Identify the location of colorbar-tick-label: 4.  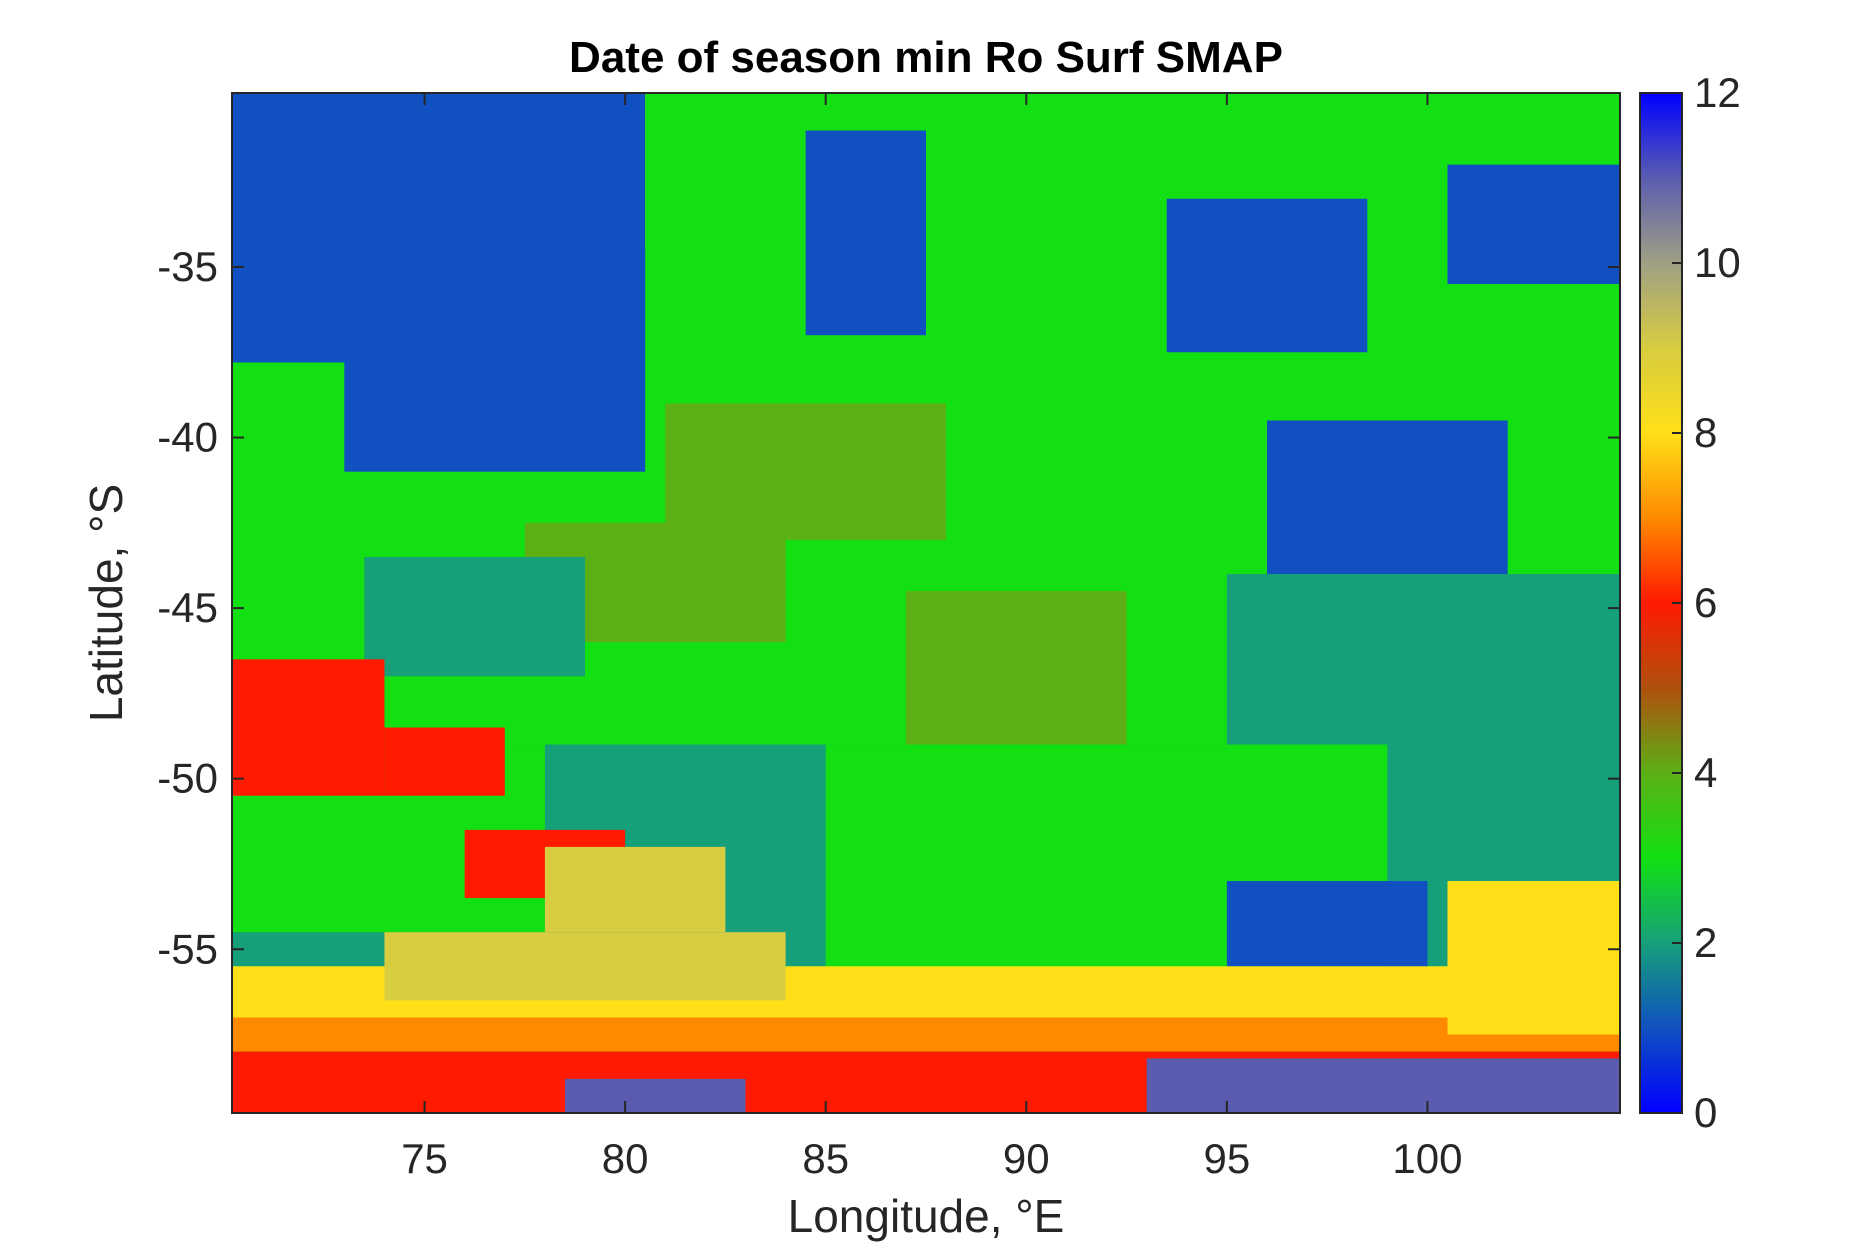
(1705, 772).